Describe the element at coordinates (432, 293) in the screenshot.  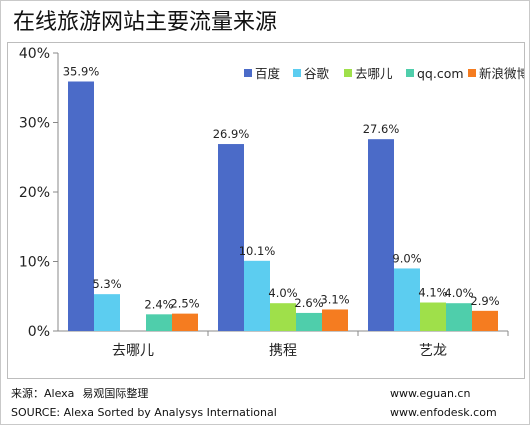
I see `bar-value-label: 4.1%` at that location.